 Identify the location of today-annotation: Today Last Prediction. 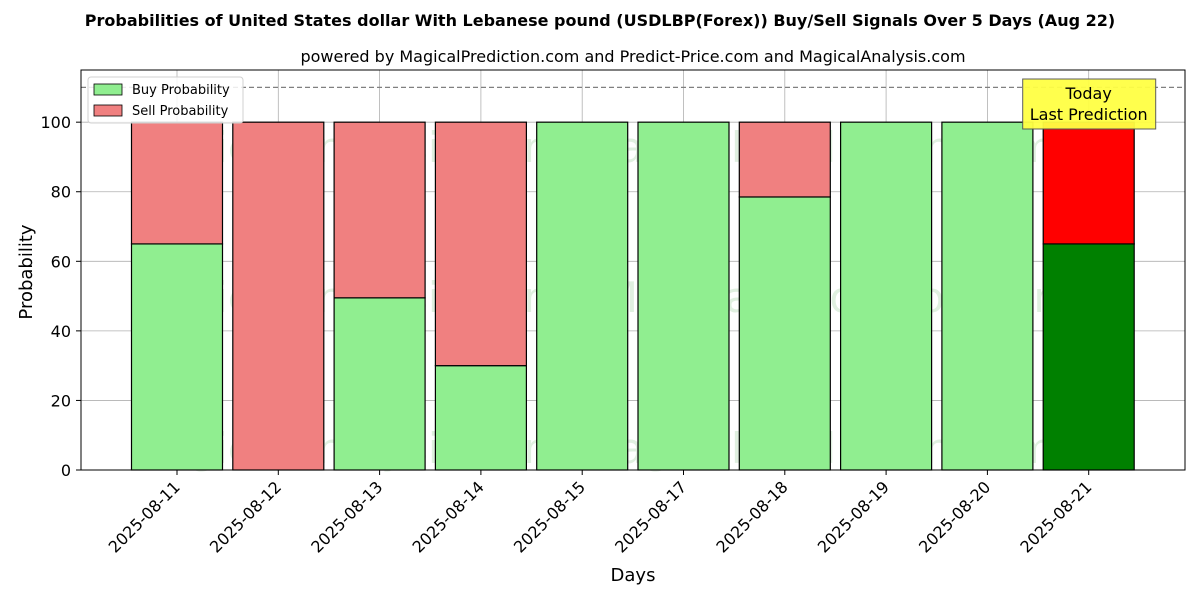
(1089, 104).